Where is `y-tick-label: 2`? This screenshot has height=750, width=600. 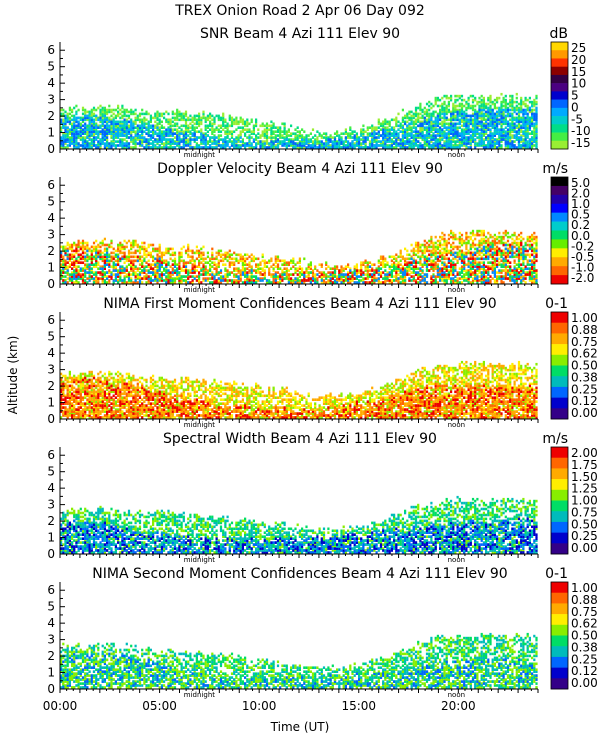
y-tick-label: 2 is located at coordinates (51, 116).